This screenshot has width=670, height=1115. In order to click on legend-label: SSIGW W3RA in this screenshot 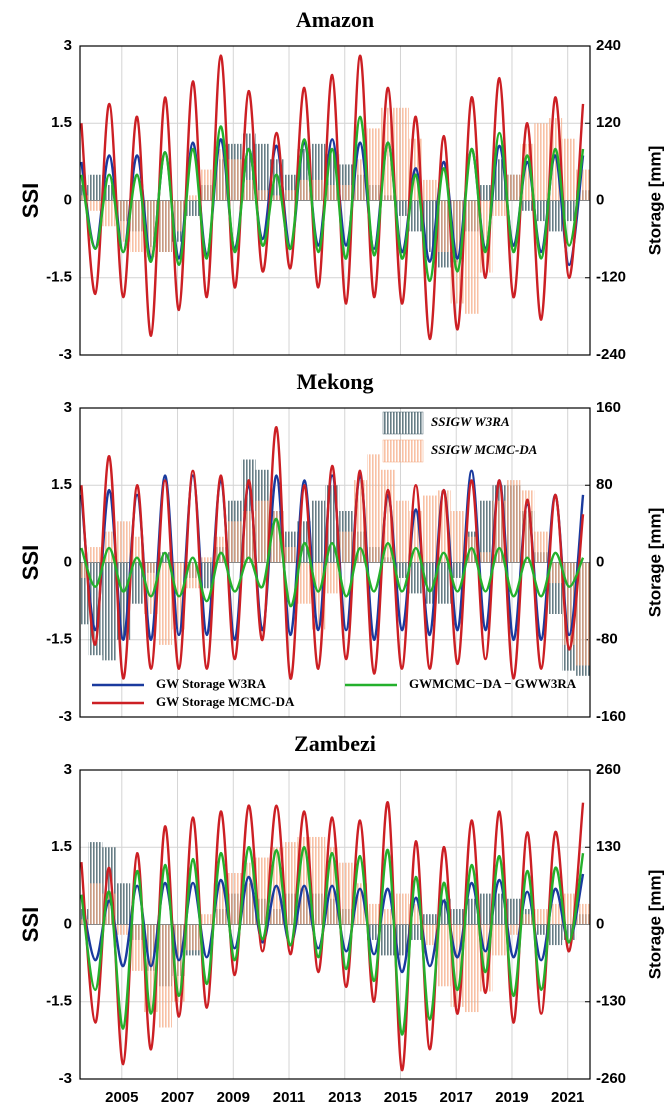, I will do `click(470, 421)`.